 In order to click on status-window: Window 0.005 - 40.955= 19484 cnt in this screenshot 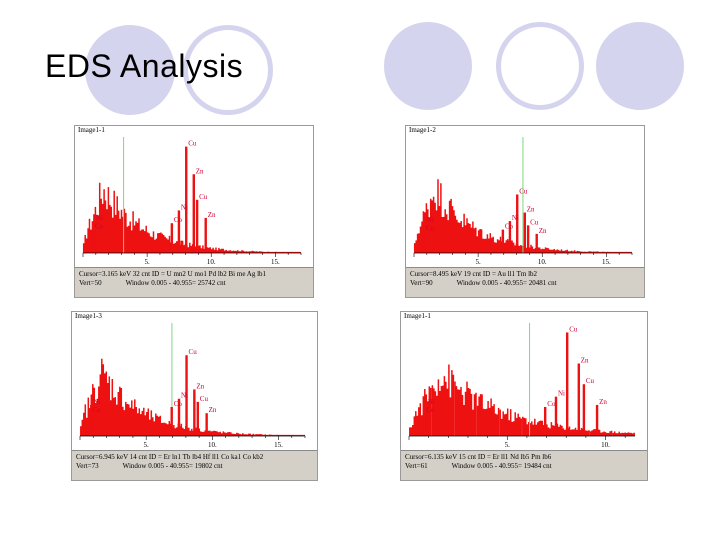, I will do `click(501, 466)`.